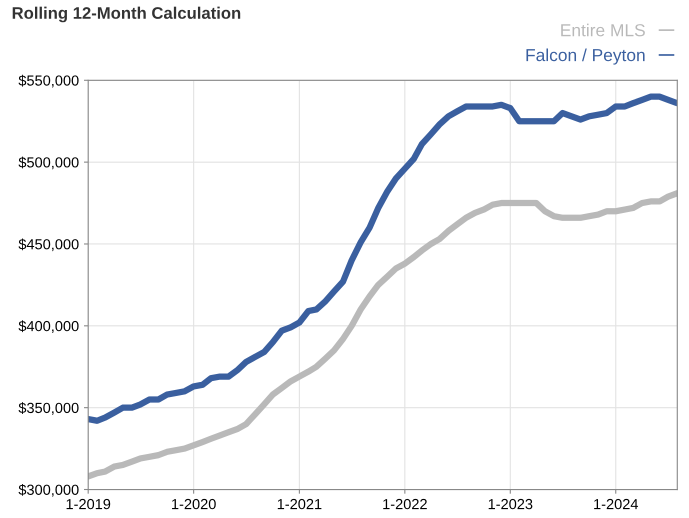 This screenshot has height=518, width=689. Describe the element at coordinates (405, 504) in the screenshot. I see `x-tick-label: 1-2022` at that location.